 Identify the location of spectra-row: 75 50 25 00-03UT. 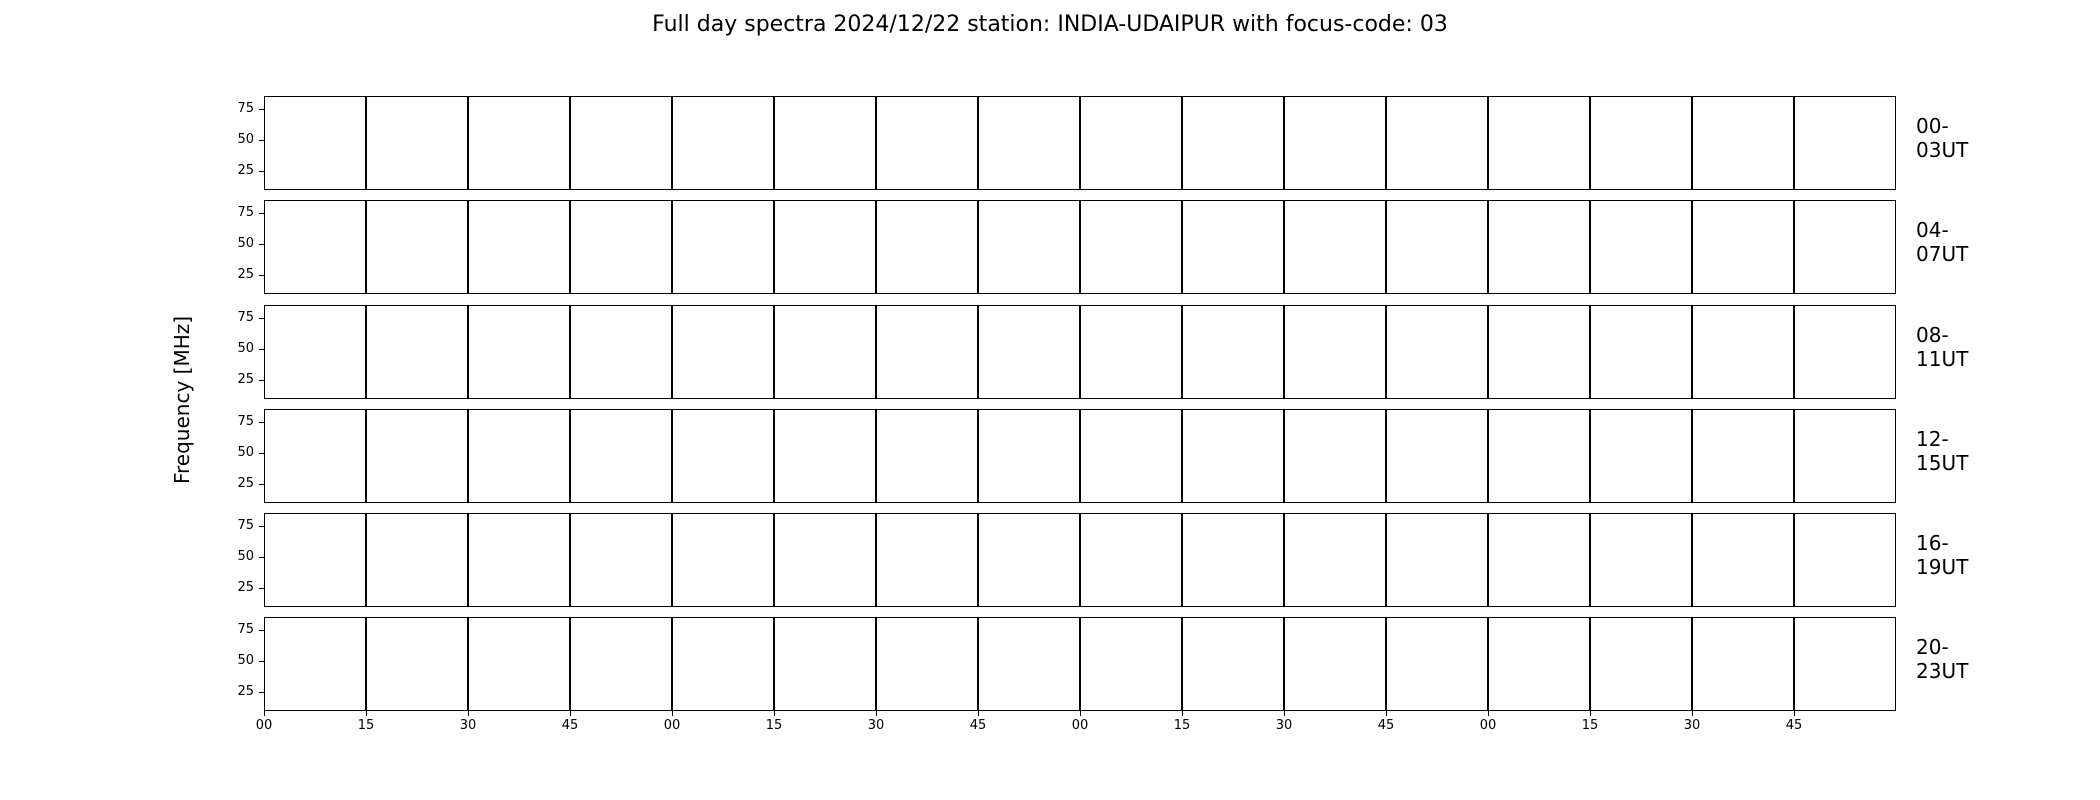
(1102, 143).